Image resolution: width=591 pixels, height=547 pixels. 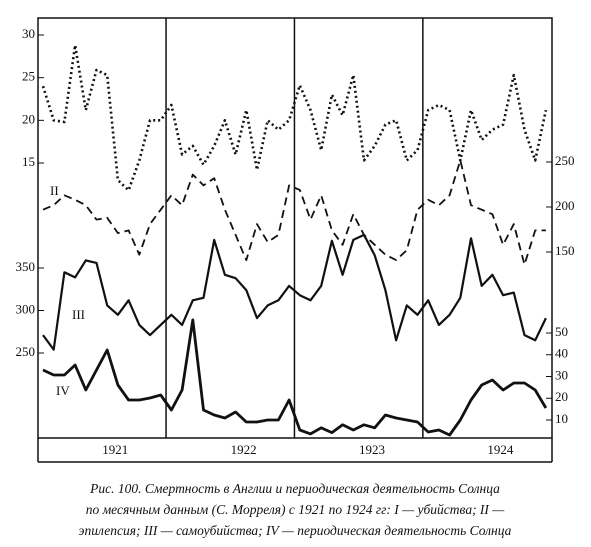 I want to click on y-tick-label: 200, so click(x=565, y=205).